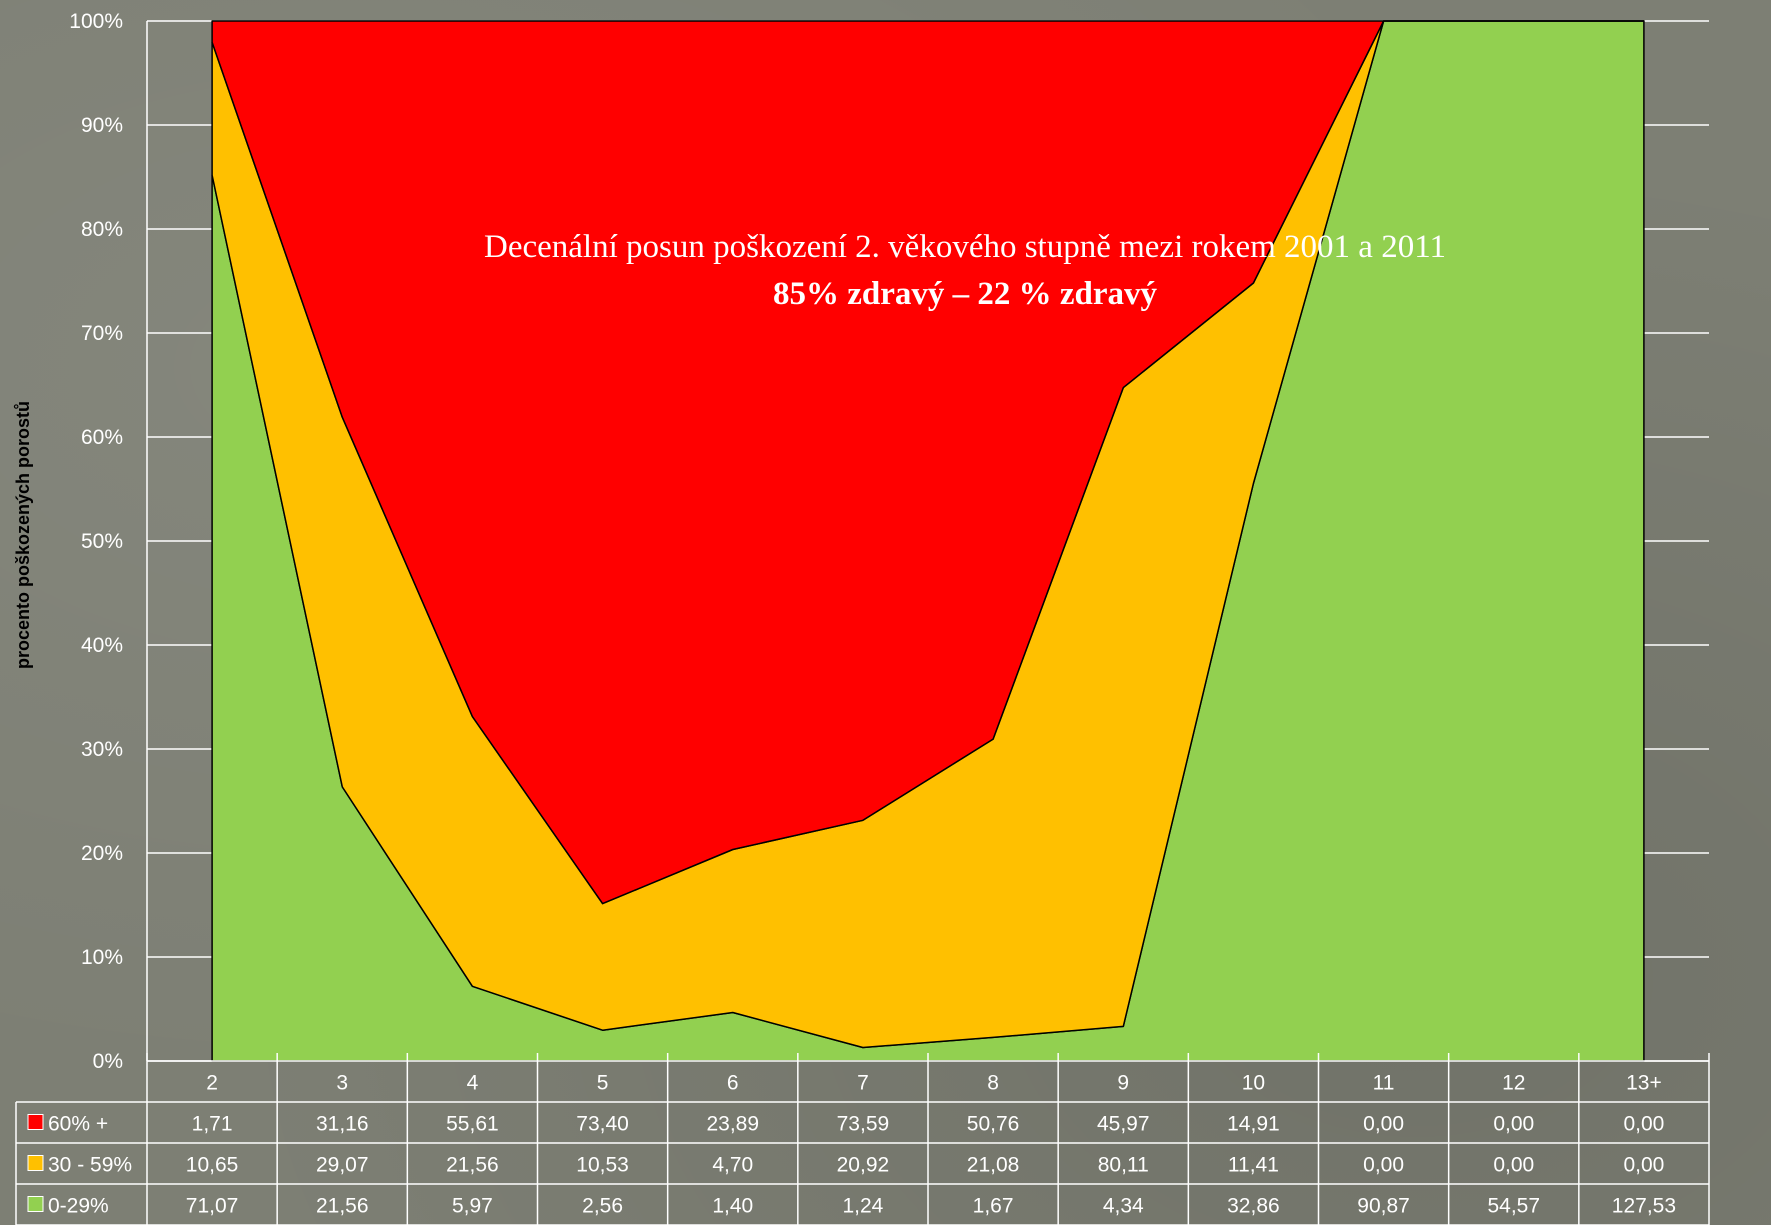 The image size is (1771, 1225). I want to click on y-tick-label: 80%, so click(102, 229).